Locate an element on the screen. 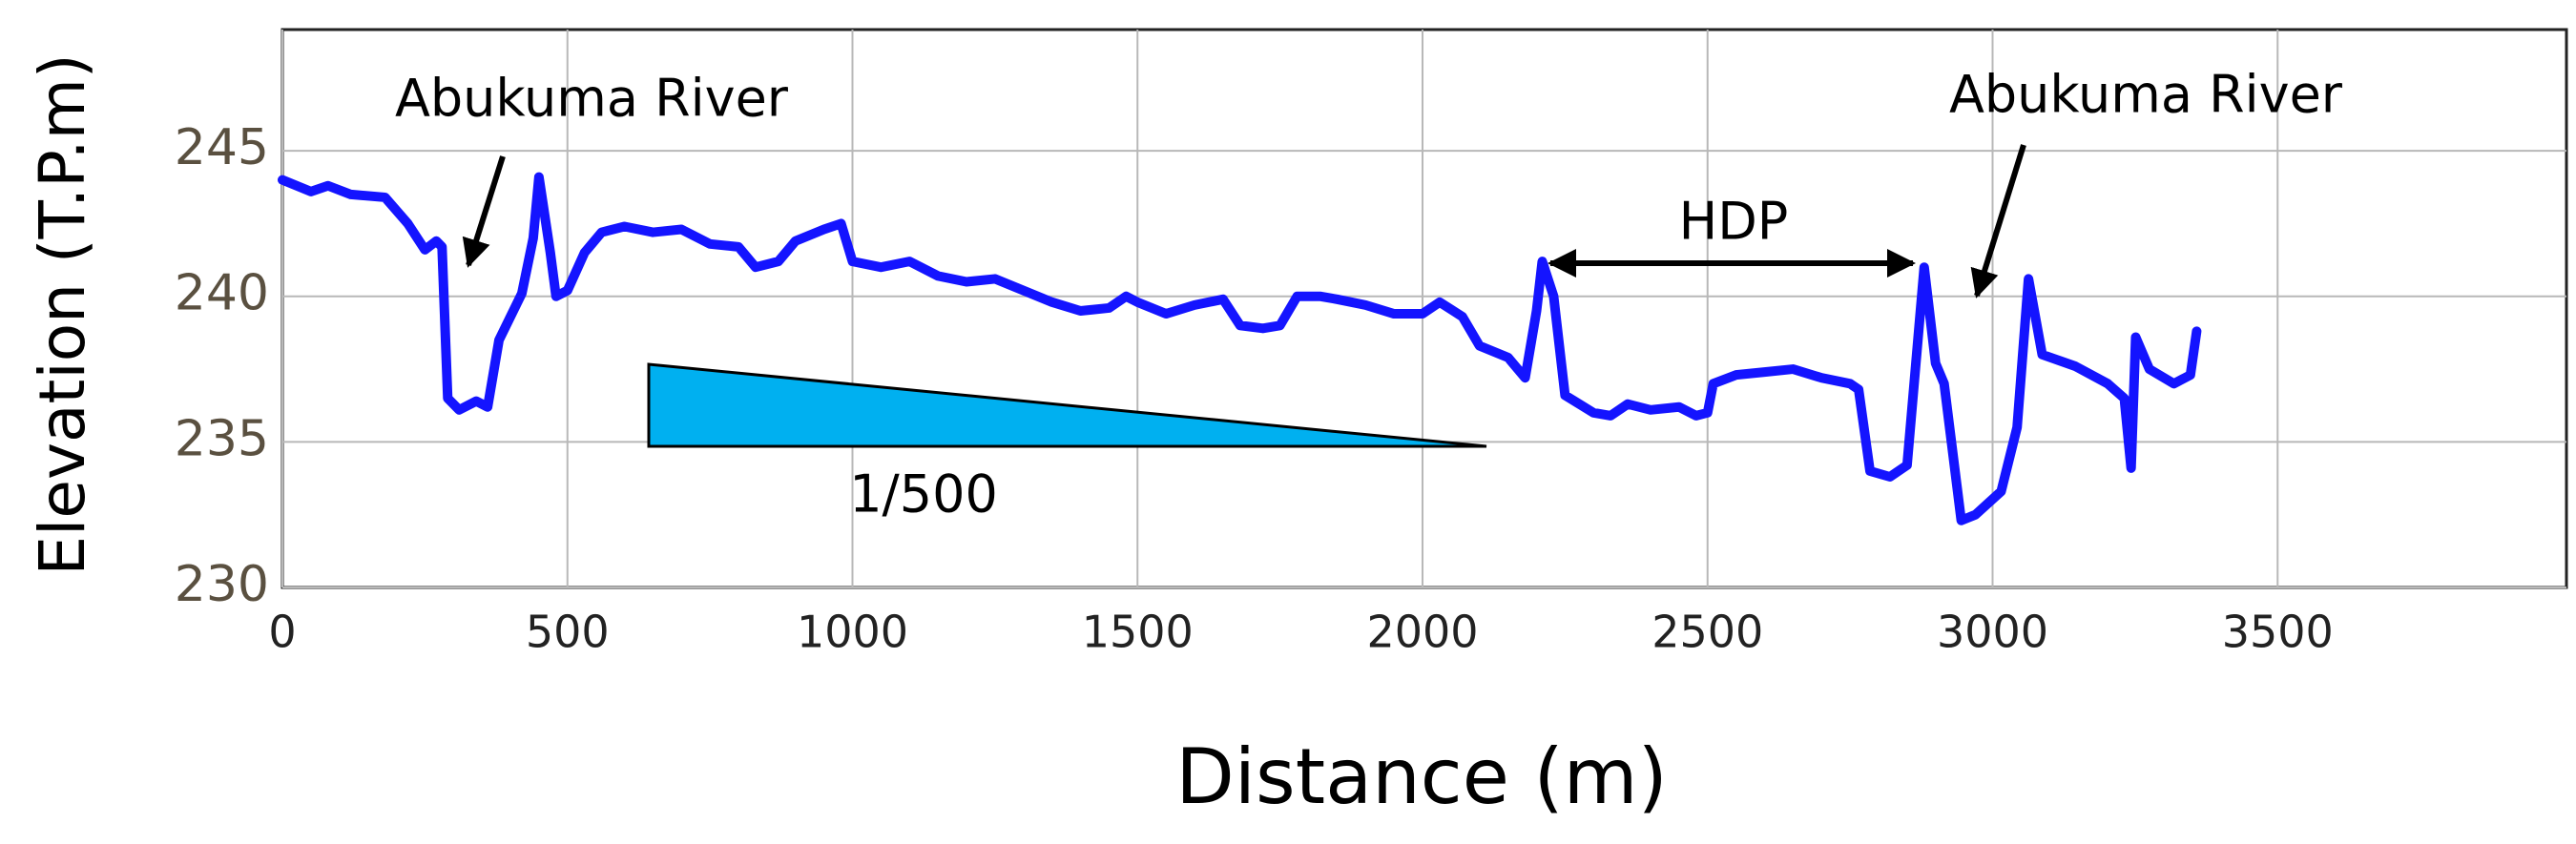  x-tick-label: 3000 is located at coordinates (1992, 633).